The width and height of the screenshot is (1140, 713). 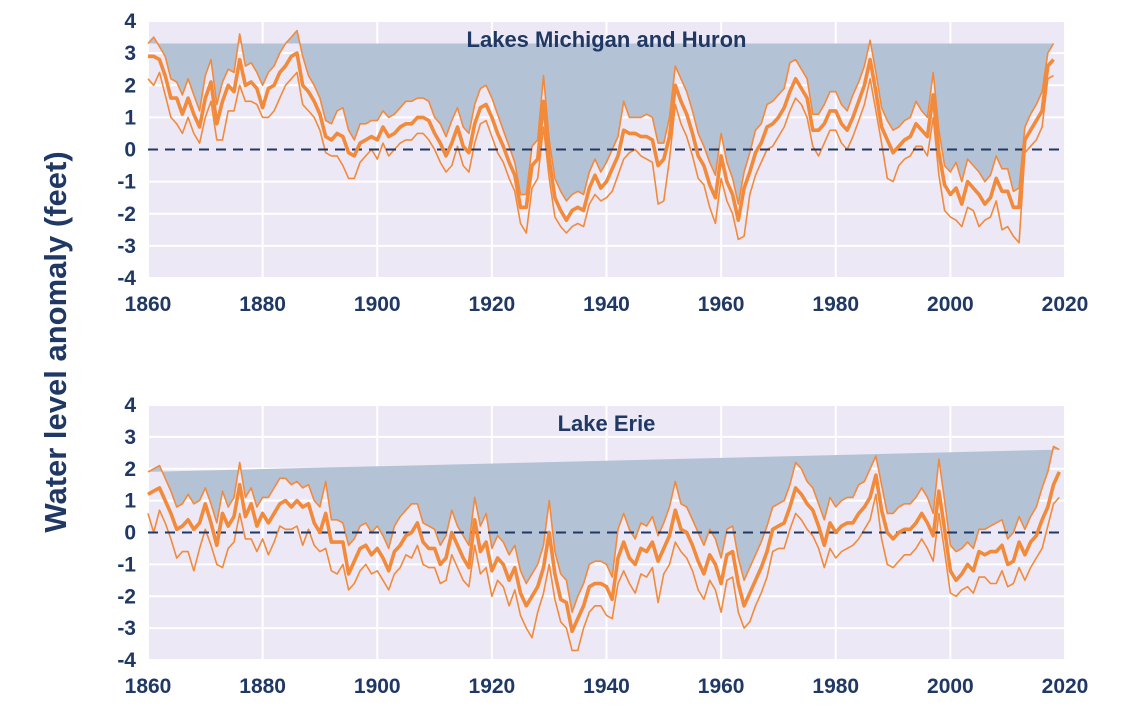 I want to click on panel-title: Lake Erie, so click(x=607, y=423).